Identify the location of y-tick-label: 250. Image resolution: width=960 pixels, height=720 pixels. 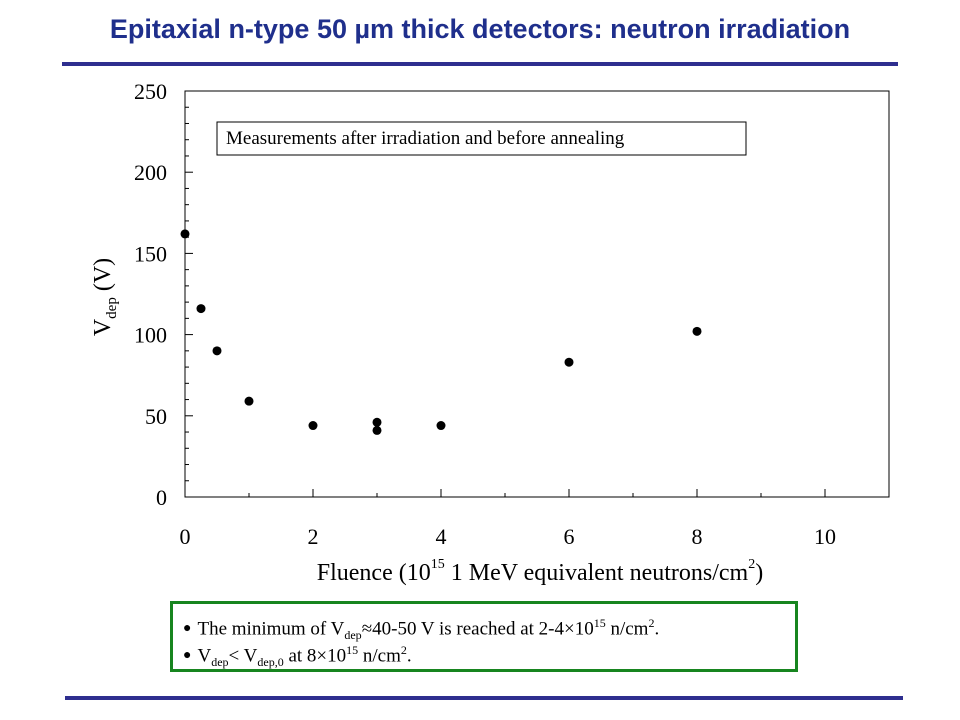
(150, 91).